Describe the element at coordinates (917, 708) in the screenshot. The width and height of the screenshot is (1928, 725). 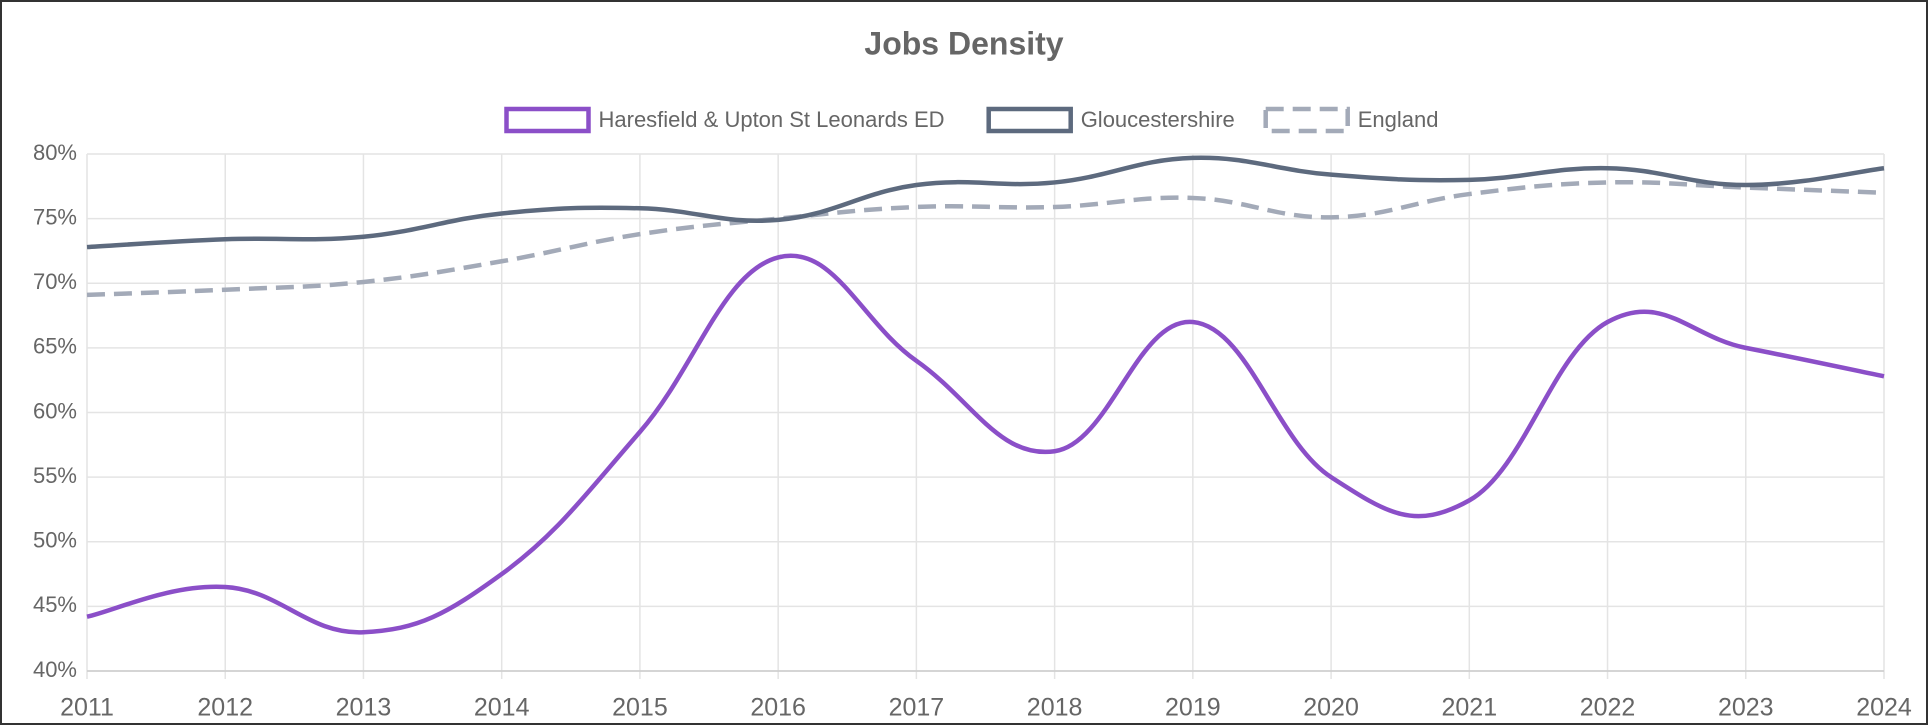
I see `x-tick-label: 2017` at that location.